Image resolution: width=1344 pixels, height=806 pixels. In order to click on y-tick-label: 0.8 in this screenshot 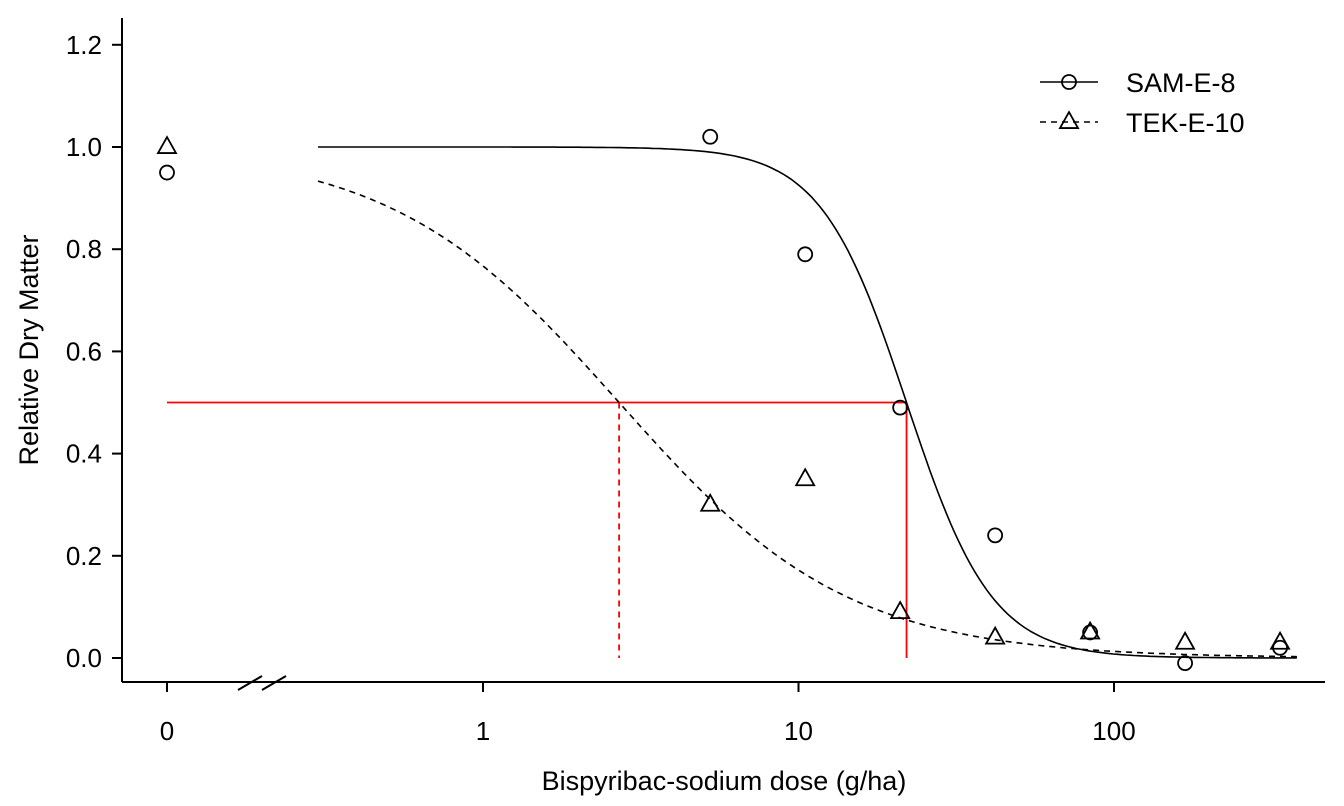, I will do `click(84, 249)`.